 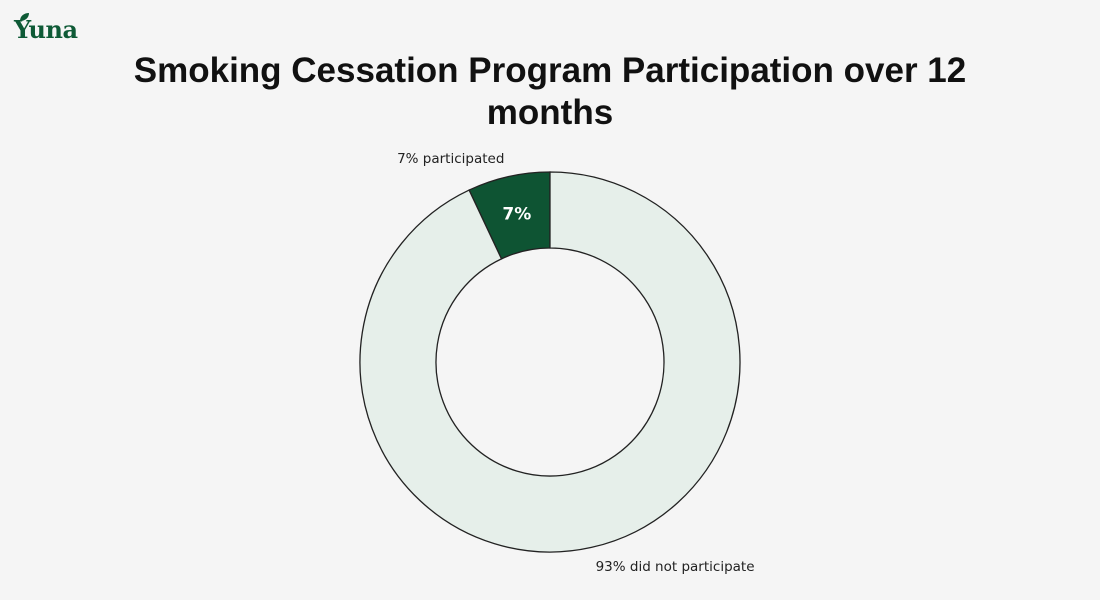 I want to click on logo-text: Yuna, so click(x=46, y=29).